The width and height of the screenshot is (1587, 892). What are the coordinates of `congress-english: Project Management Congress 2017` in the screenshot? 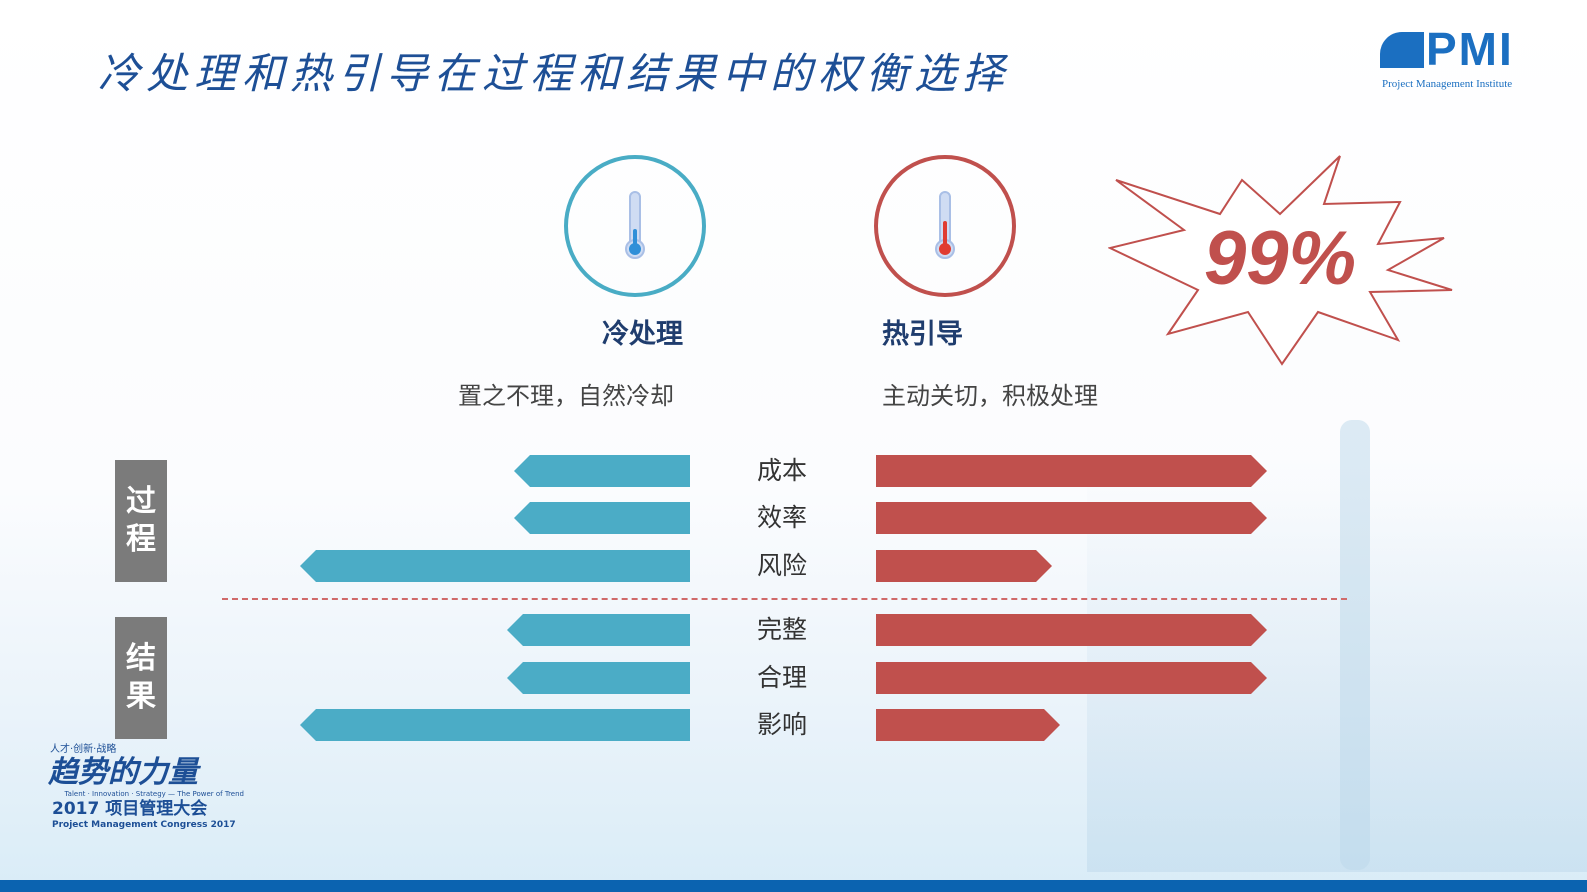 It's located at (144, 825).